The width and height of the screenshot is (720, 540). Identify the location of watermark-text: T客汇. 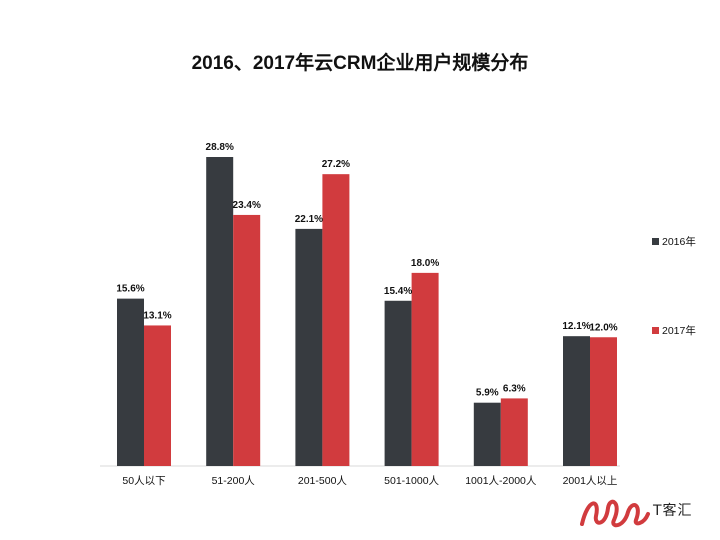
(673, 511).